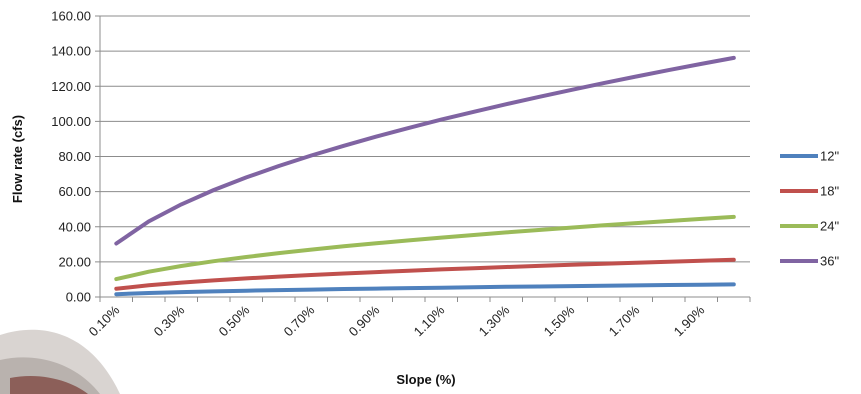  I want to click on legend-label: 36", so click(829, 261).